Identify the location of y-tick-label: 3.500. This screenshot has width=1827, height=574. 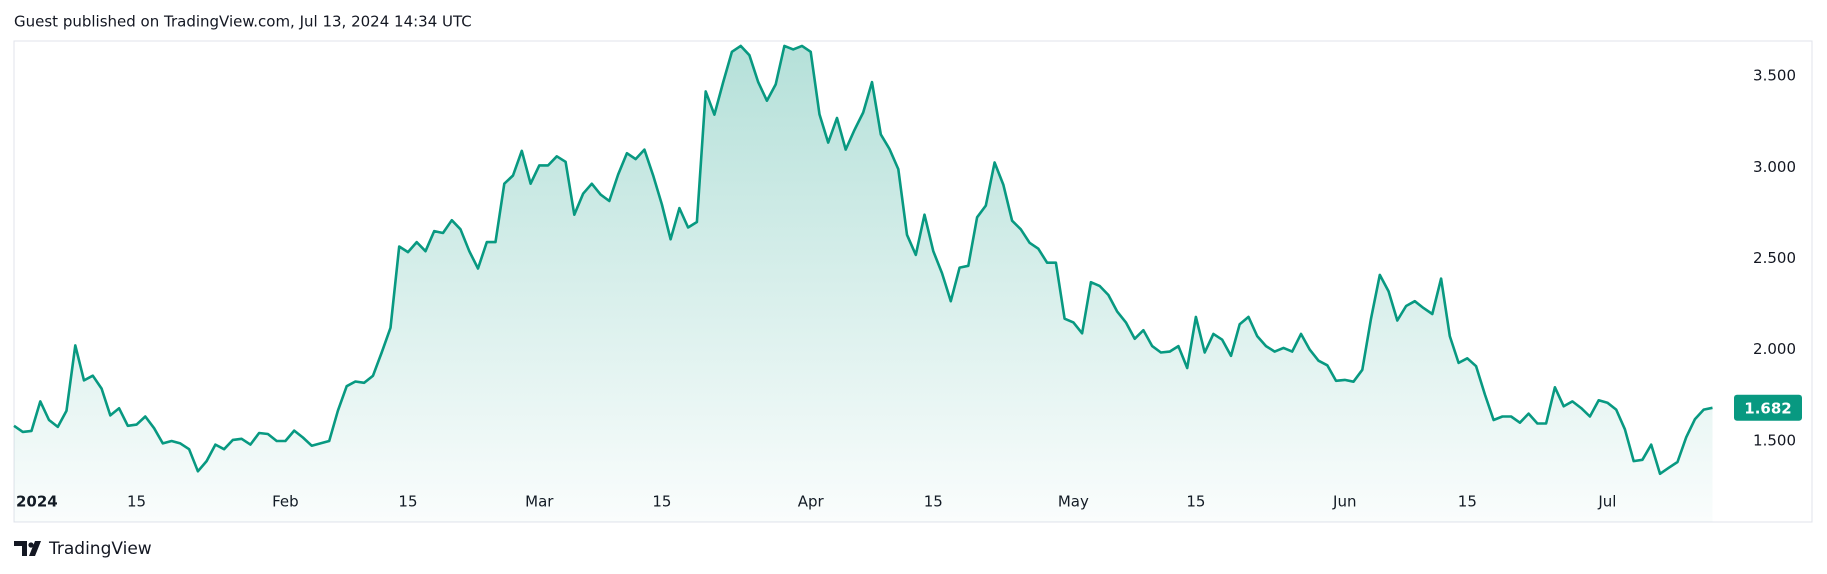
(1774, 76).